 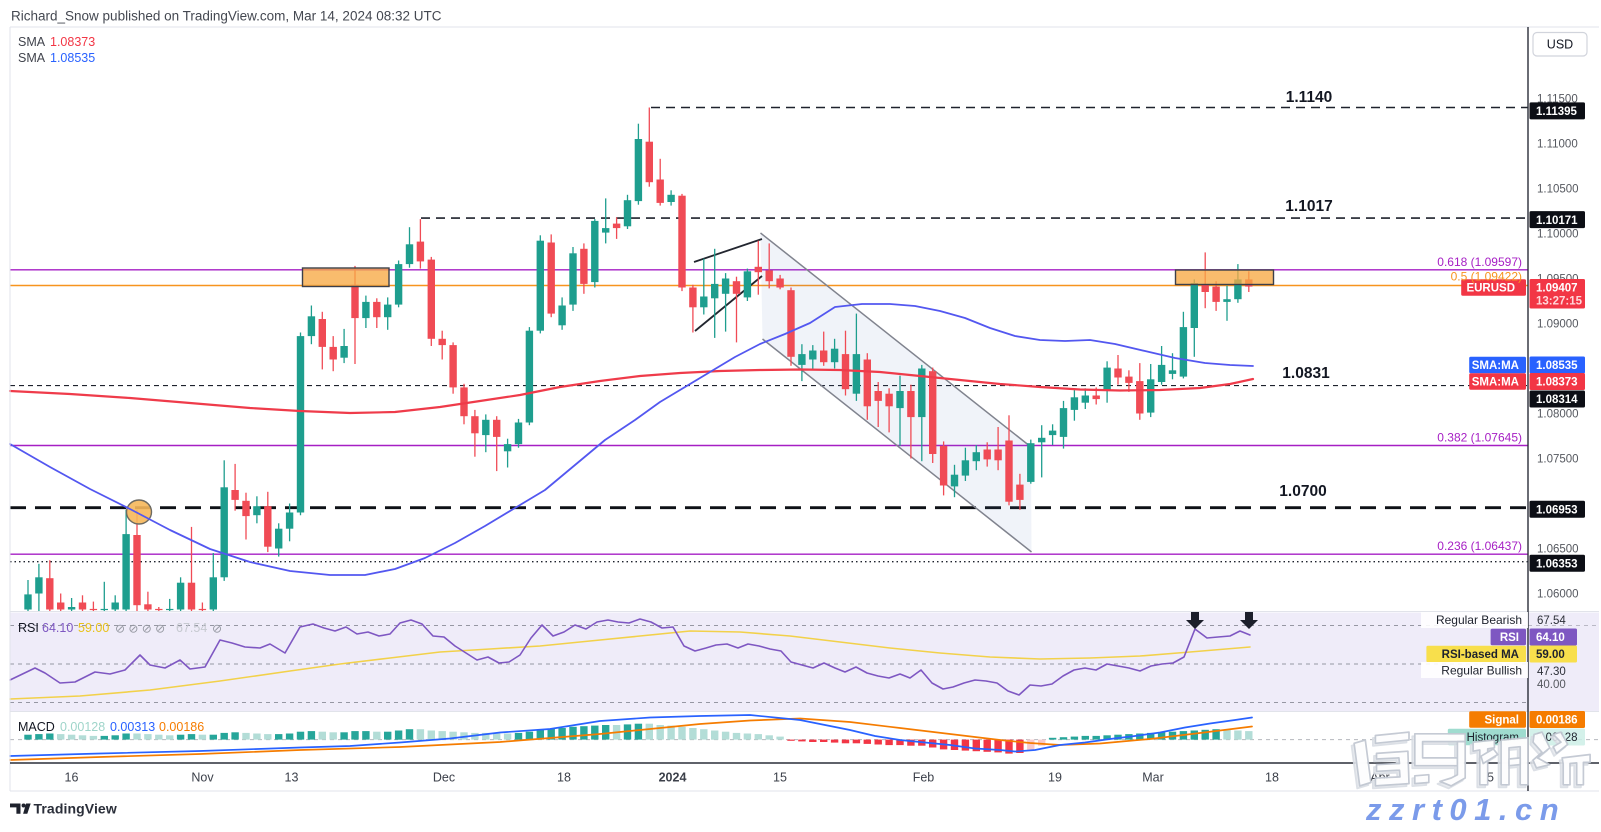 I want to click on svg-text: 1.11395, so click(x=1557, y=112).